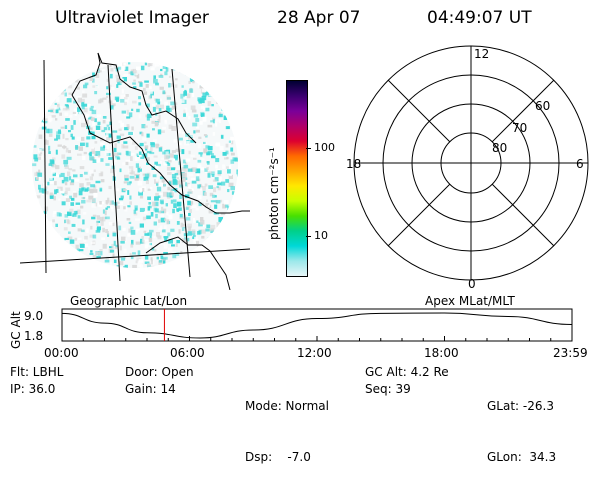  I want to click on altitude-series-line, so click(317, 325).